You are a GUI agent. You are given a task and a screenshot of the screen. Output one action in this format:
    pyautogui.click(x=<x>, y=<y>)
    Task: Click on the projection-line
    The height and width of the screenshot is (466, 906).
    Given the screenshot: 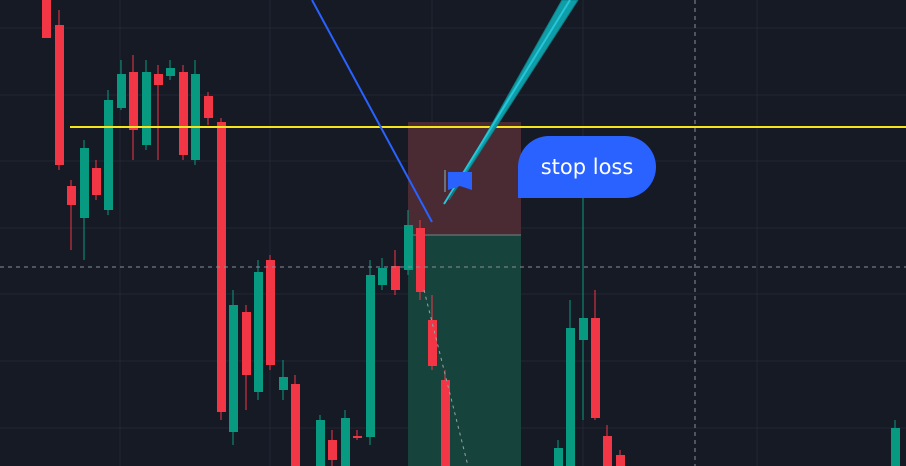 What is the action you would take?
    pyautogui.click(x=446, y=377)
    